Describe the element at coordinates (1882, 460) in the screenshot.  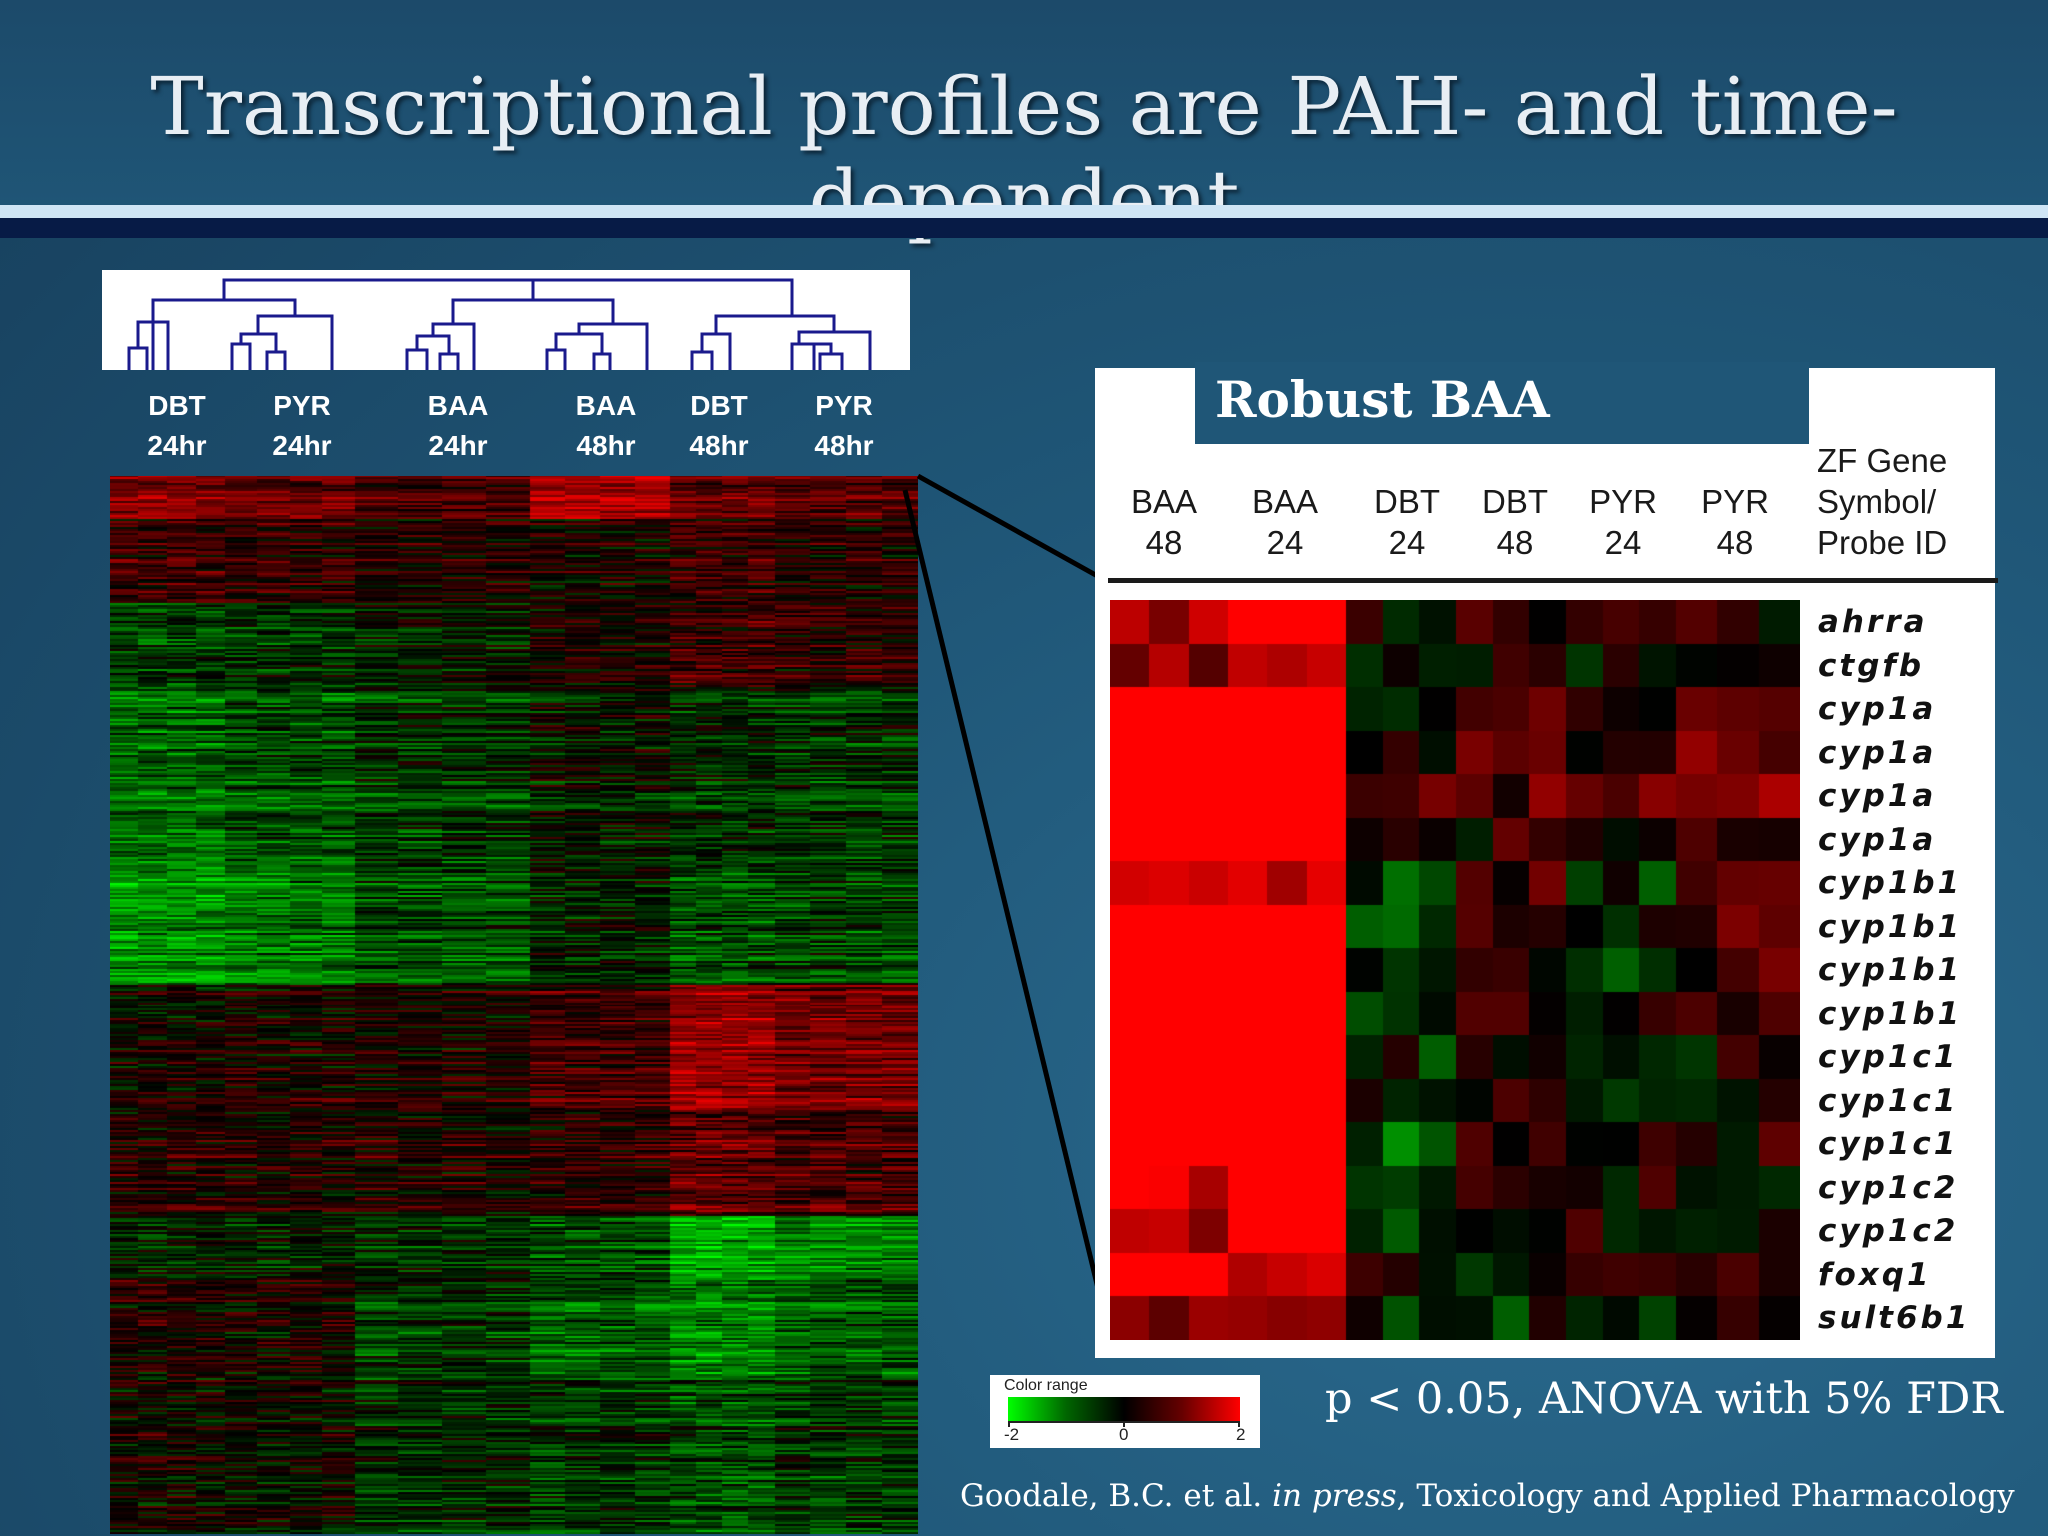
I see `row-header-line1: ZF Gene` at that location.